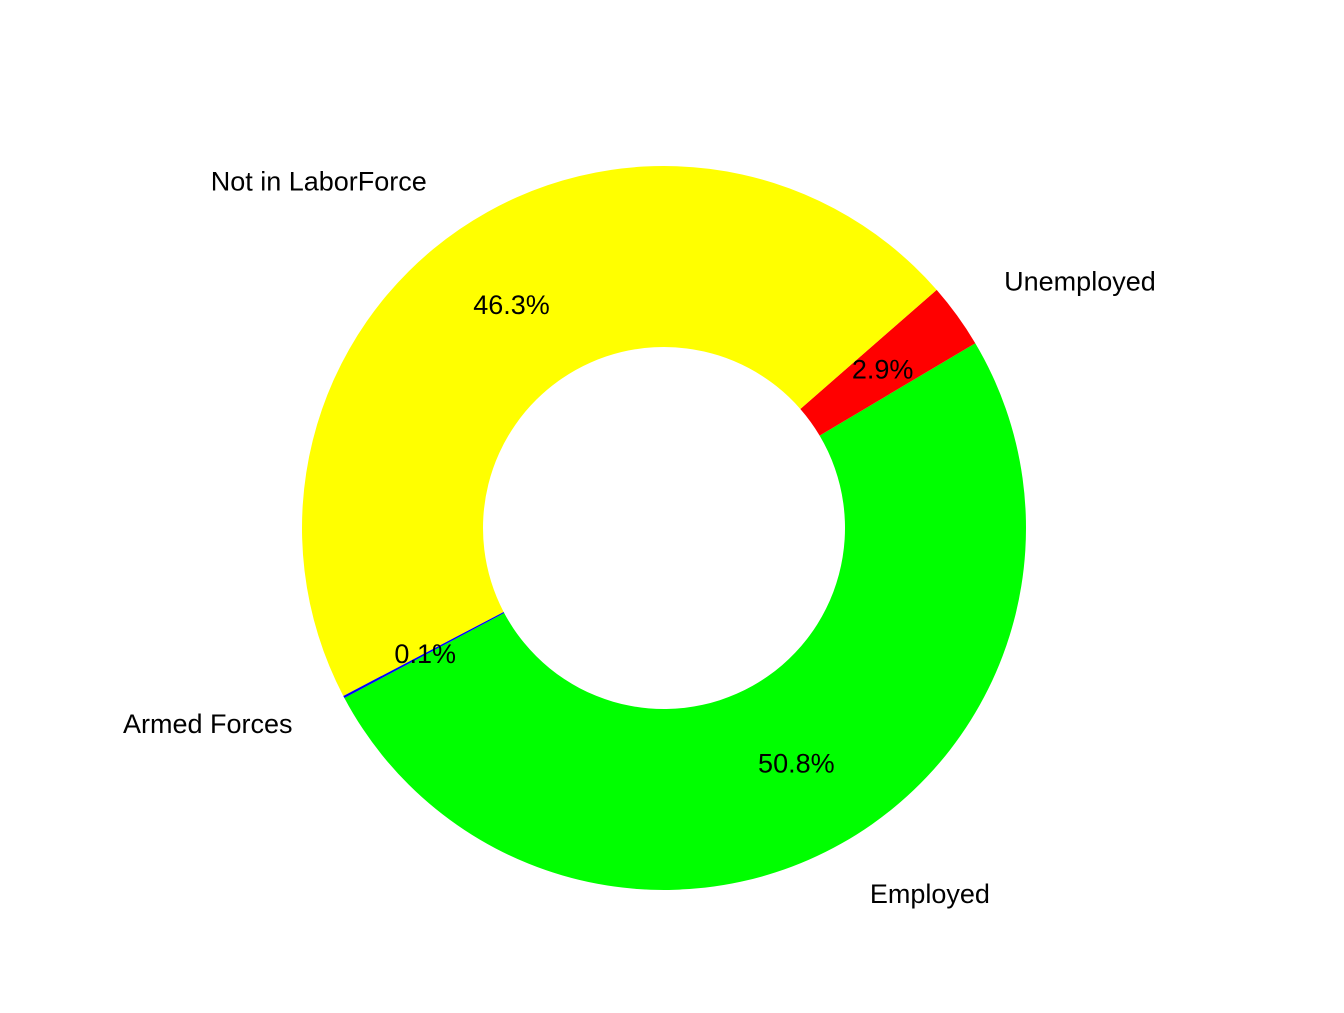 Image resolution: width=1344 pixels, height=1013 pixels. I want to click on slice-unemployed, so click(888, 362).